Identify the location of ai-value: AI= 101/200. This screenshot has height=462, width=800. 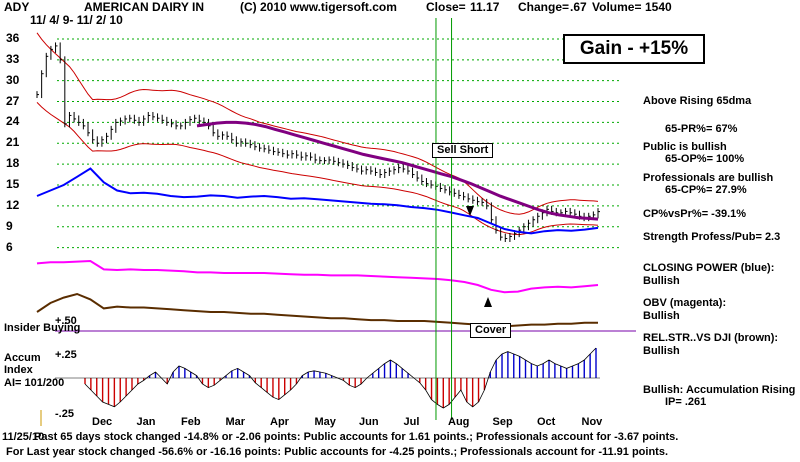
(34, 383).